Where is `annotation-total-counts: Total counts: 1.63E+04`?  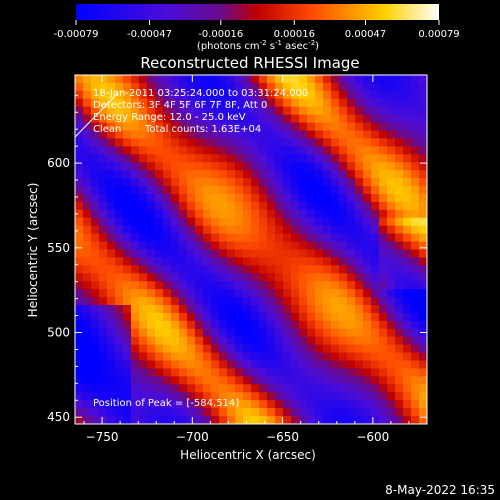
annotation-total-counts: Total counts: 1.63E+04 is located at coordinates (202, 129).